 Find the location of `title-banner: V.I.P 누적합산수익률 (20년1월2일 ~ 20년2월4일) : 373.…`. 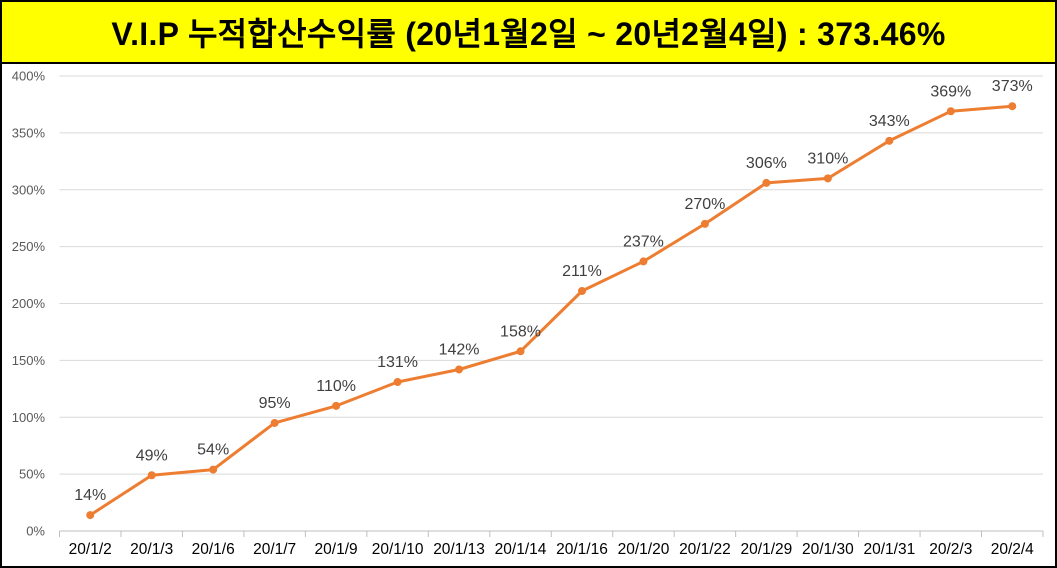

title-banner: V.I.P 누적합산수익률 (20년1월2일 ~ 20년2월4일) : 373.… is located at coordinates (528, 32).